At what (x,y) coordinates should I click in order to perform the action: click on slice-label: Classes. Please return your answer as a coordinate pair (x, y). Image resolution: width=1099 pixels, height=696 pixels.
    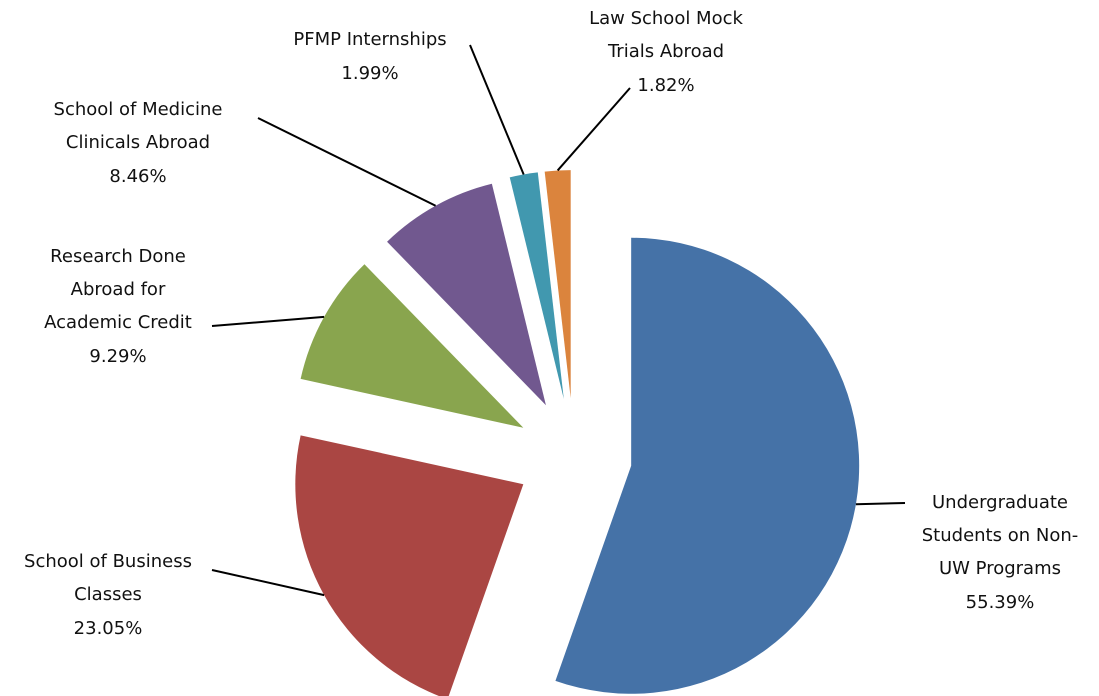
    Looking at the image, I should click on (108, 594).